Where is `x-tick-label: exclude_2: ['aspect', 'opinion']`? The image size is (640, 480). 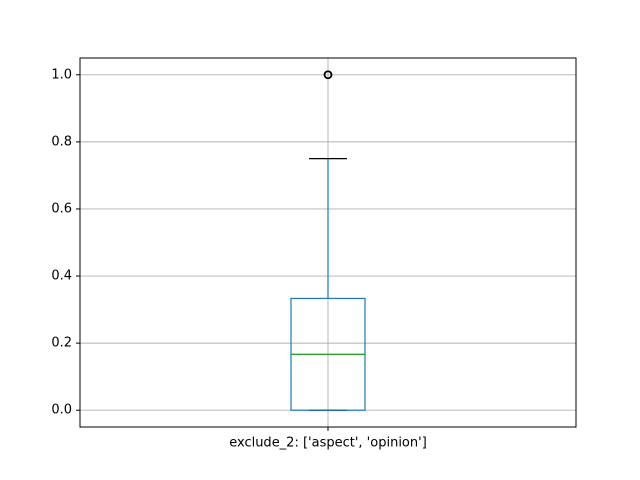 x-tick-label: exclude_2: ['aspect', 'opinion'] is located at coordinates (328, 443).